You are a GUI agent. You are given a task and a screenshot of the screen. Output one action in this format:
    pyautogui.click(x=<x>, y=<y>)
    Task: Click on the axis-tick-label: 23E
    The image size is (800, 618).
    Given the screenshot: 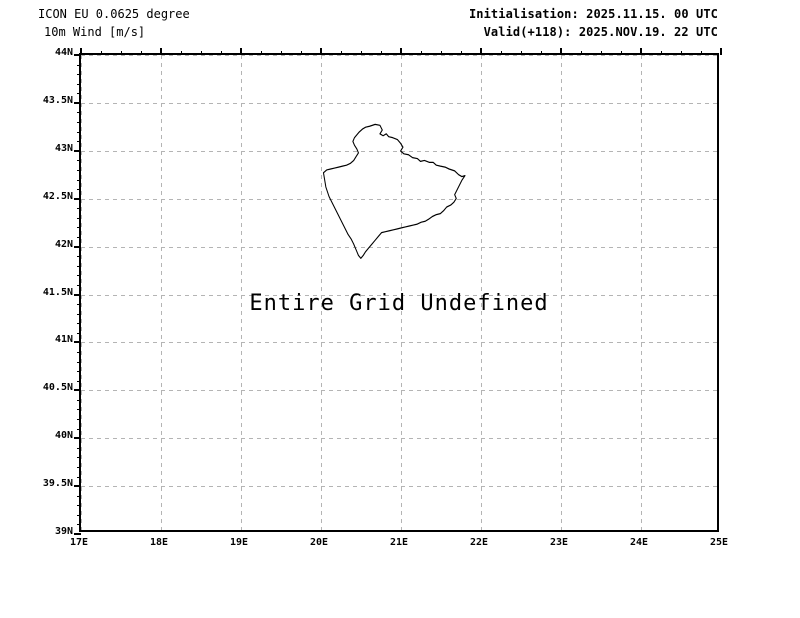 What is the action you would take?
    pyautogui.click(x=559, y=542)
    